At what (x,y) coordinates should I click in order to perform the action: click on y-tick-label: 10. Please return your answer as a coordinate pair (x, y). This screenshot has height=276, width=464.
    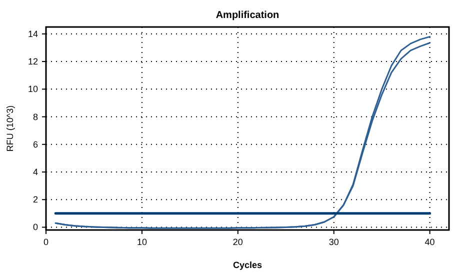
    Looking at the image, I should click on (33, 89).